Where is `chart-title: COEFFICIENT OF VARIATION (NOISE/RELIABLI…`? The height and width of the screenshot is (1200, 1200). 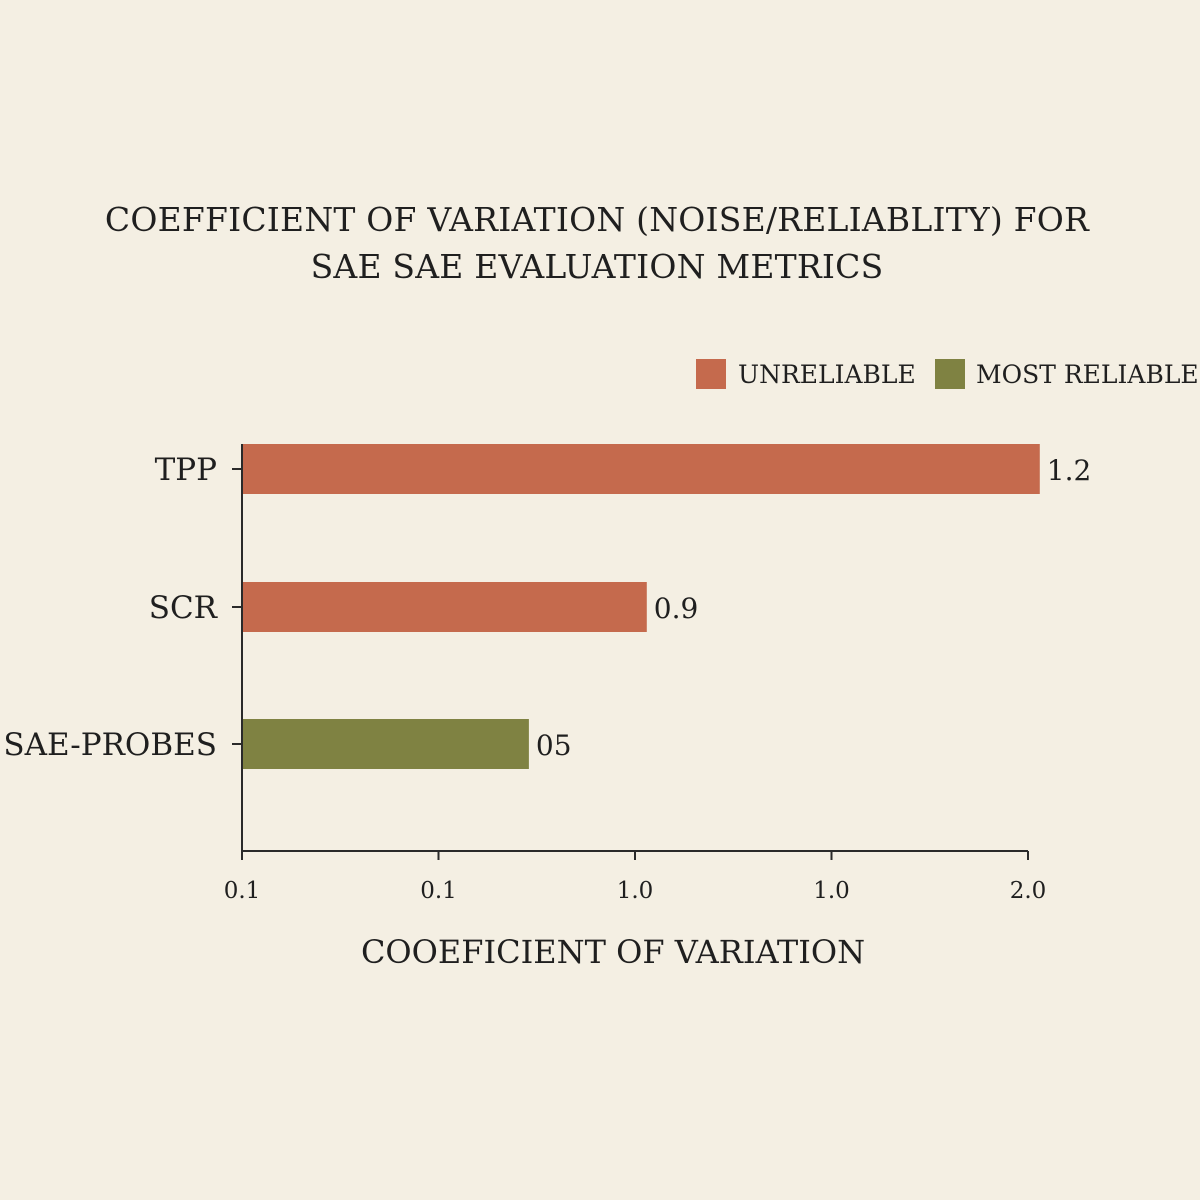 chart-title: COEFFICIENT OF VARIATION (NOISE/RELIABLI… is located at coordinates (597, 243).